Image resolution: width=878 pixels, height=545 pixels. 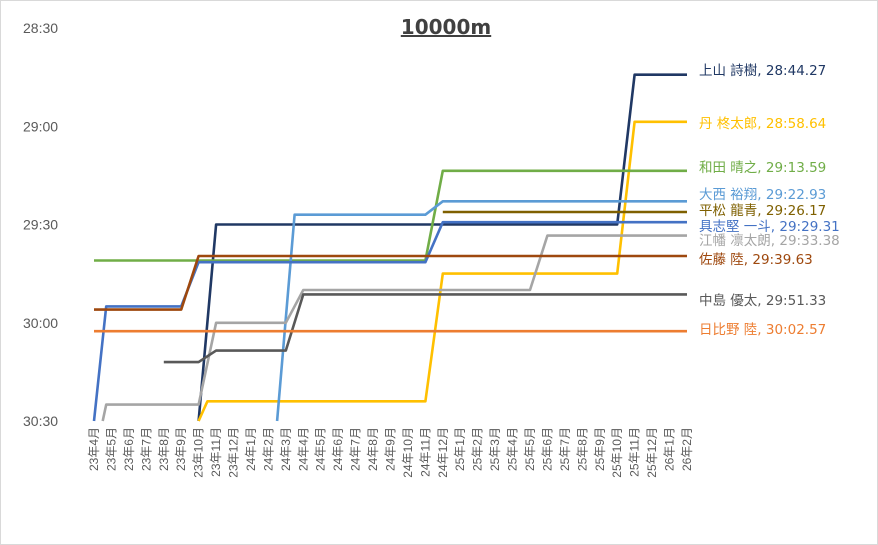 What do you see at coordinates (565, 449) in the screenshot?
I see `x-tick-label: 25年7月` at bounding box center [565, 449].